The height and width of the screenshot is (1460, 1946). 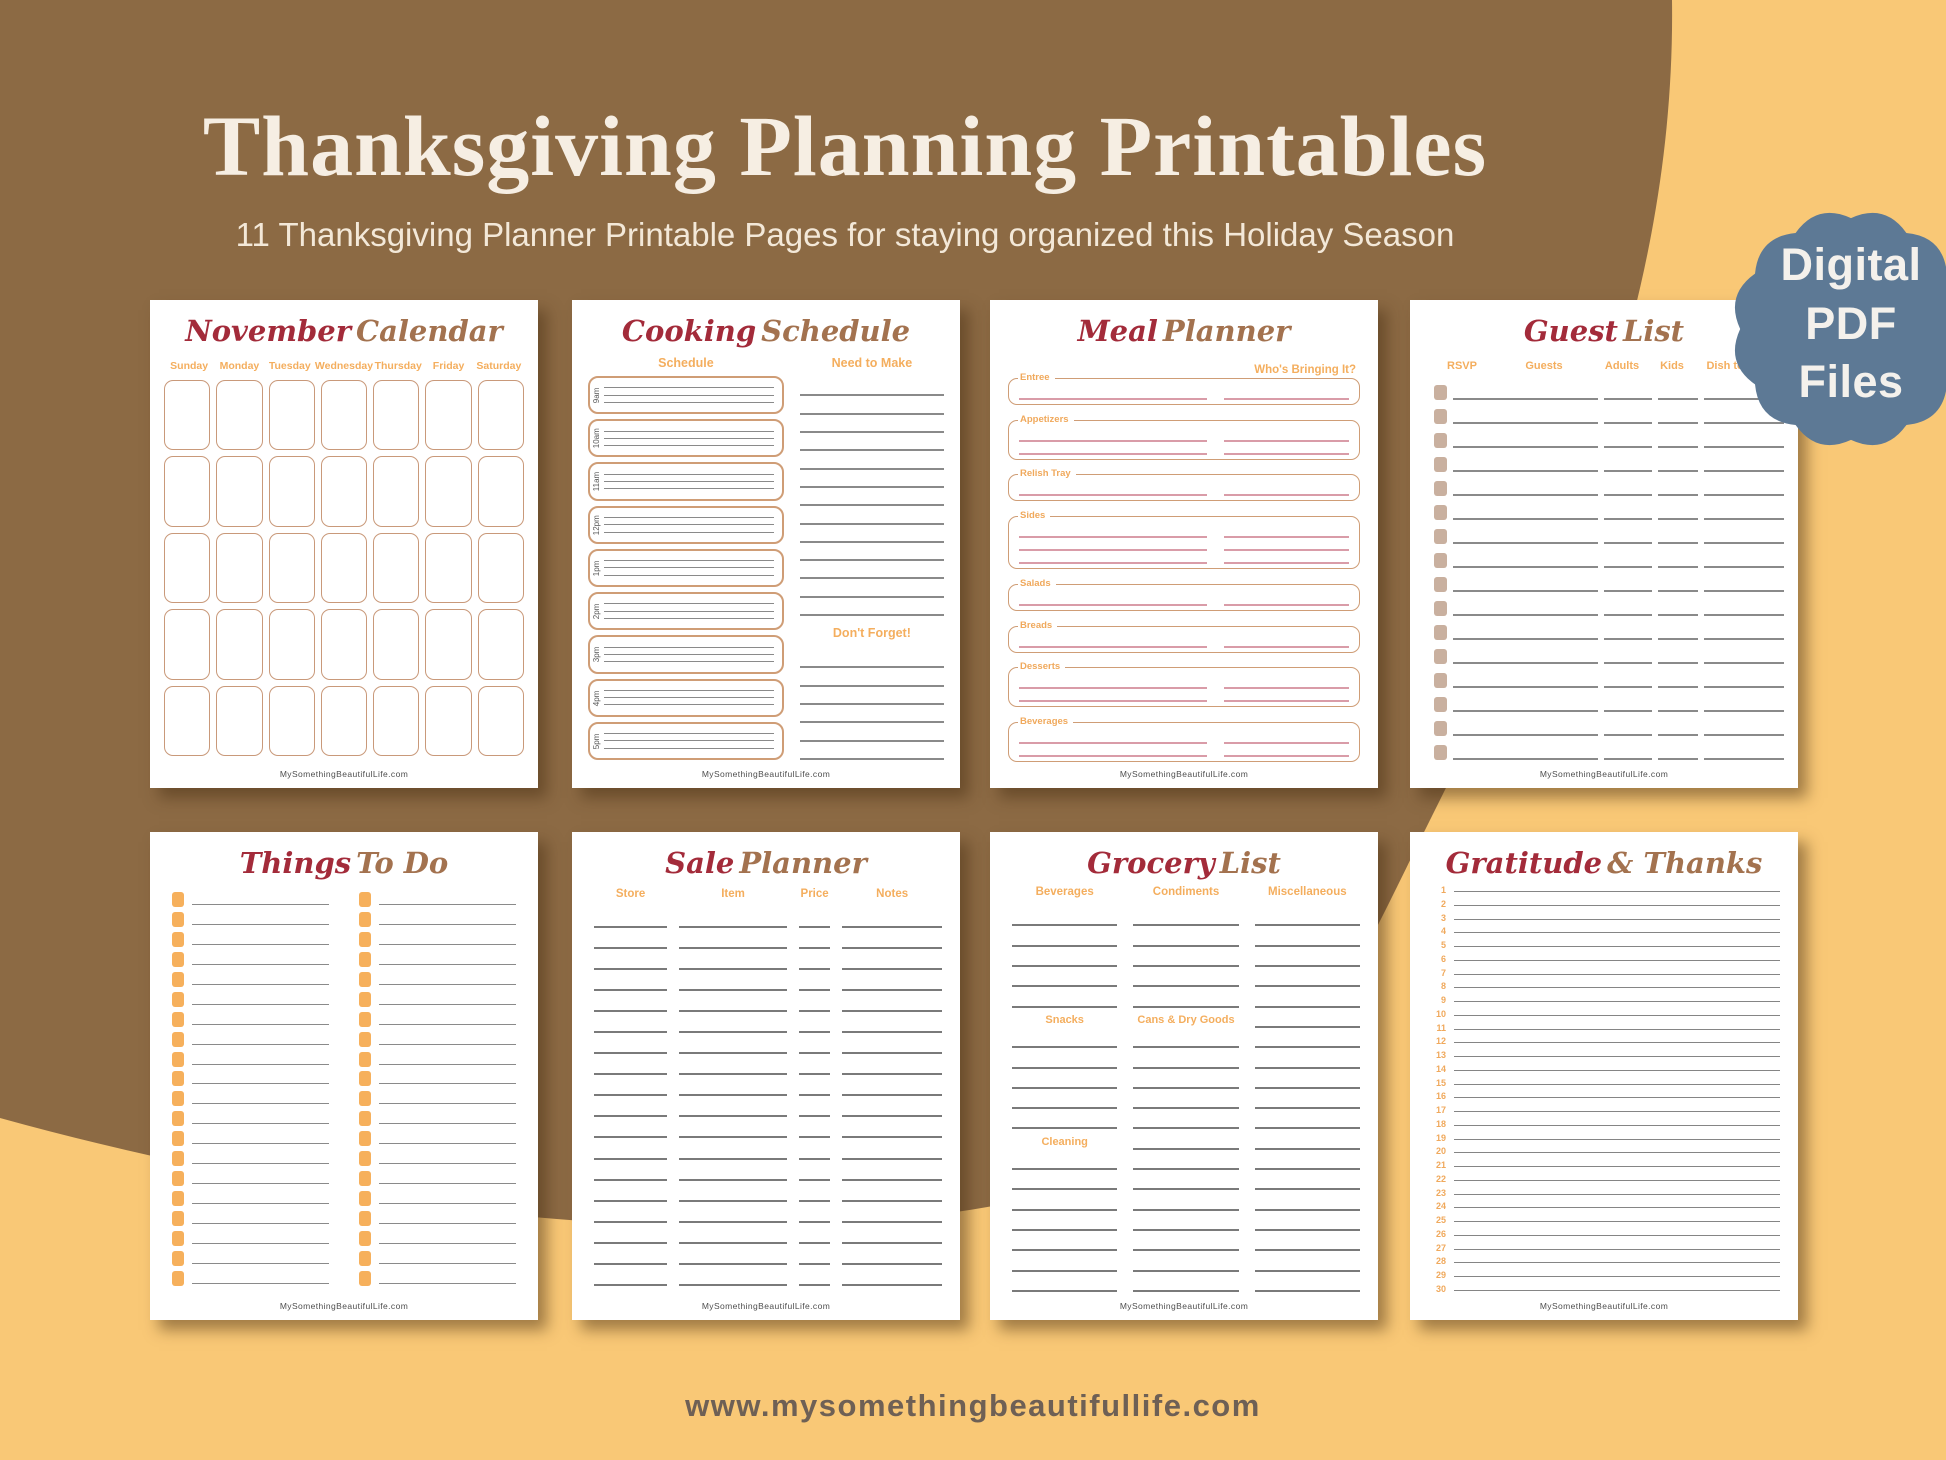 I want to click on gratitude-row-number: 11, so click(x=1441, y=1027).